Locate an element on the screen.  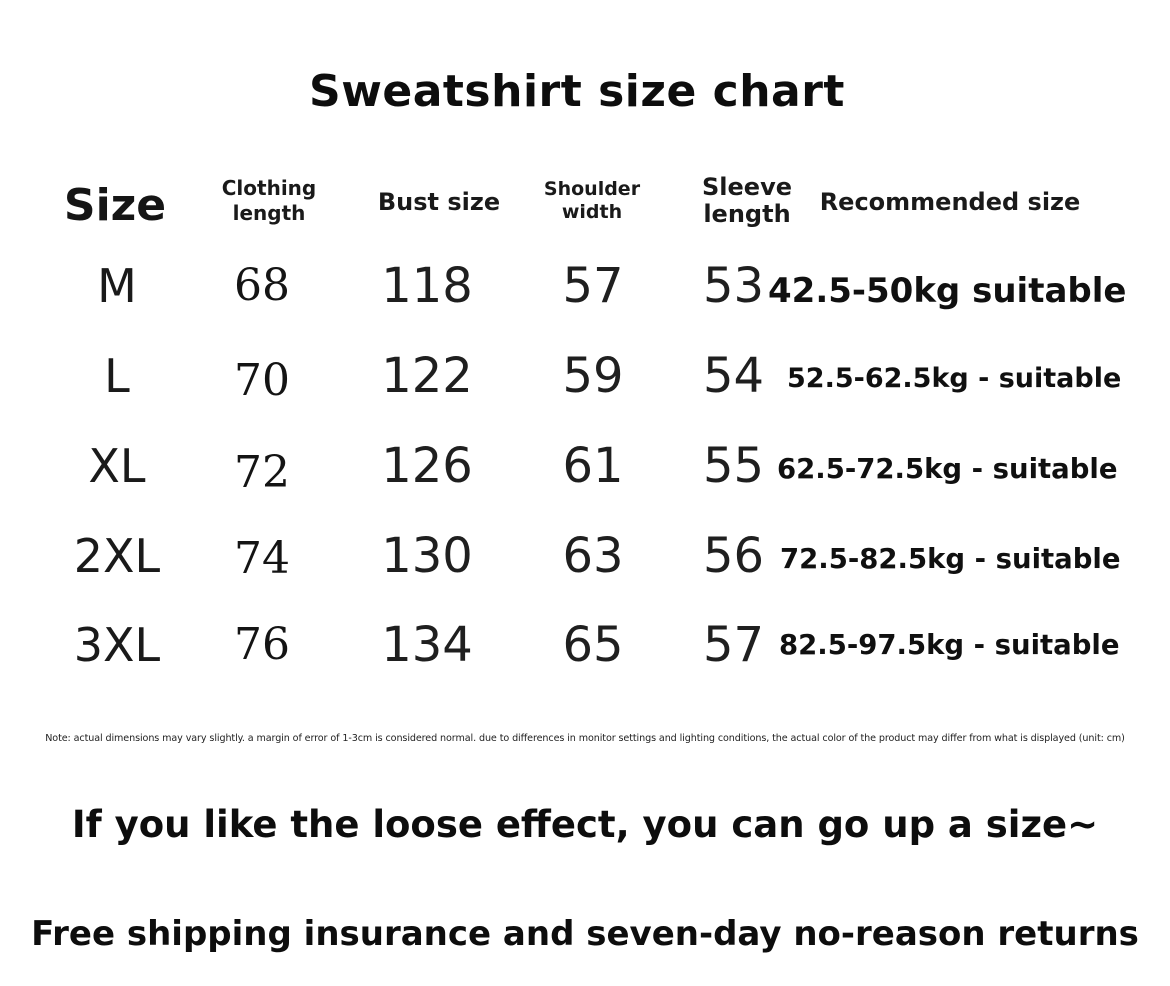
size-cell: 2XL is located at coordinates (117, 556).